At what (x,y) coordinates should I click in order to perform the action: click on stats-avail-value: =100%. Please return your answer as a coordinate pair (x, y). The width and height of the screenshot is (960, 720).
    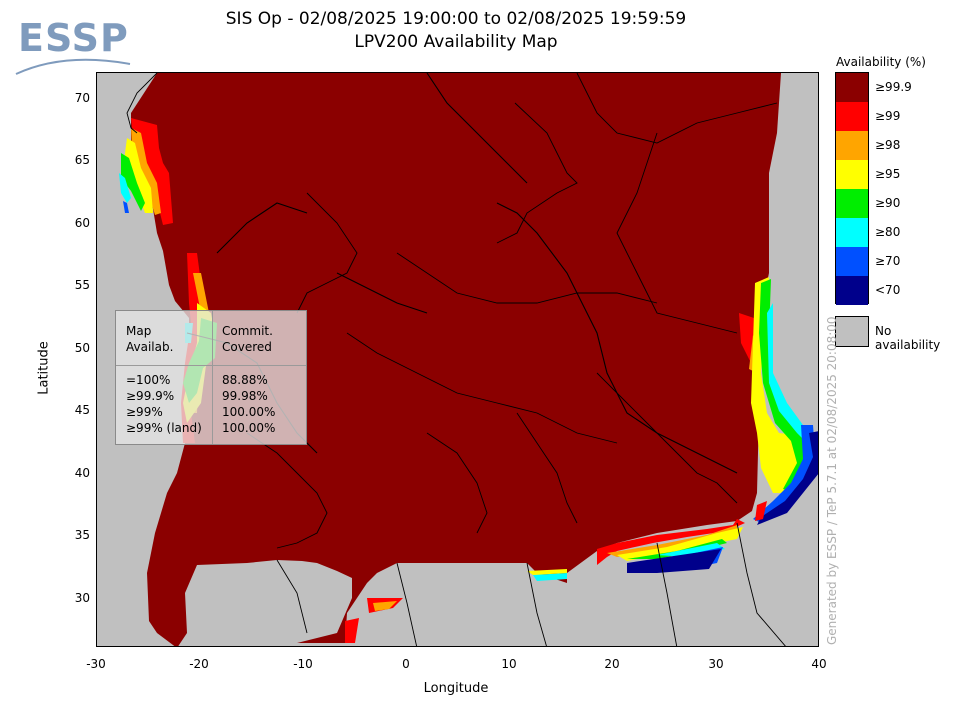
    Looking at the image, I should click on (148, 380).